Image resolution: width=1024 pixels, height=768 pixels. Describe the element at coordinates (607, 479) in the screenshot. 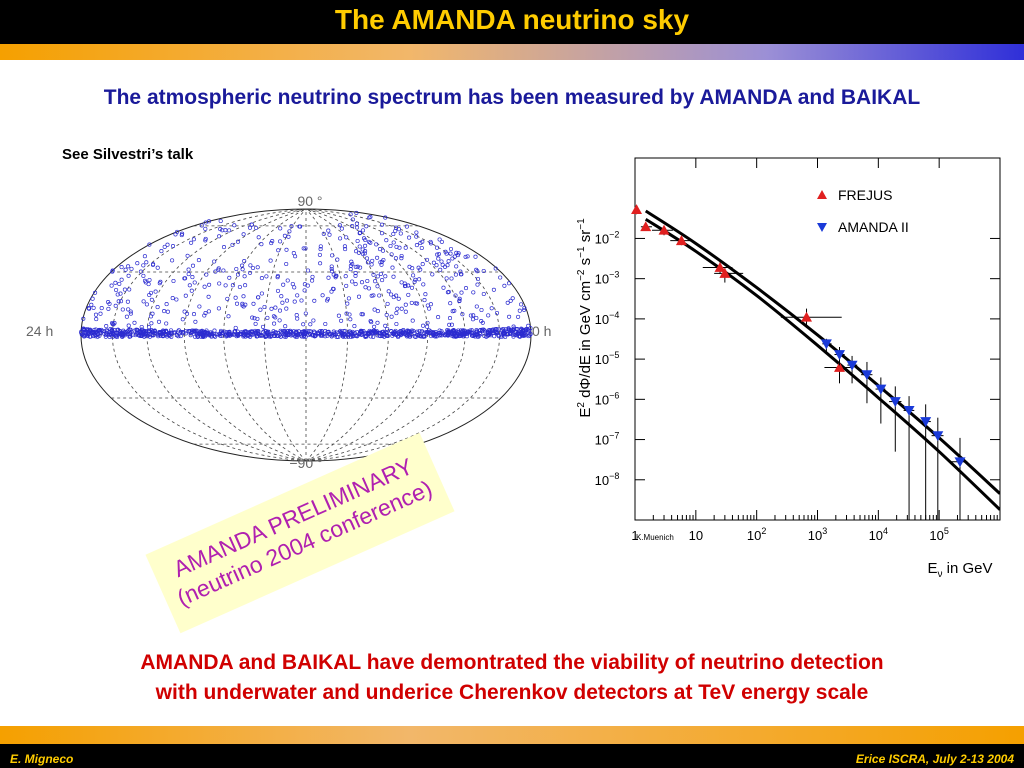

I see `y-tick-label: 10−8` at that location.